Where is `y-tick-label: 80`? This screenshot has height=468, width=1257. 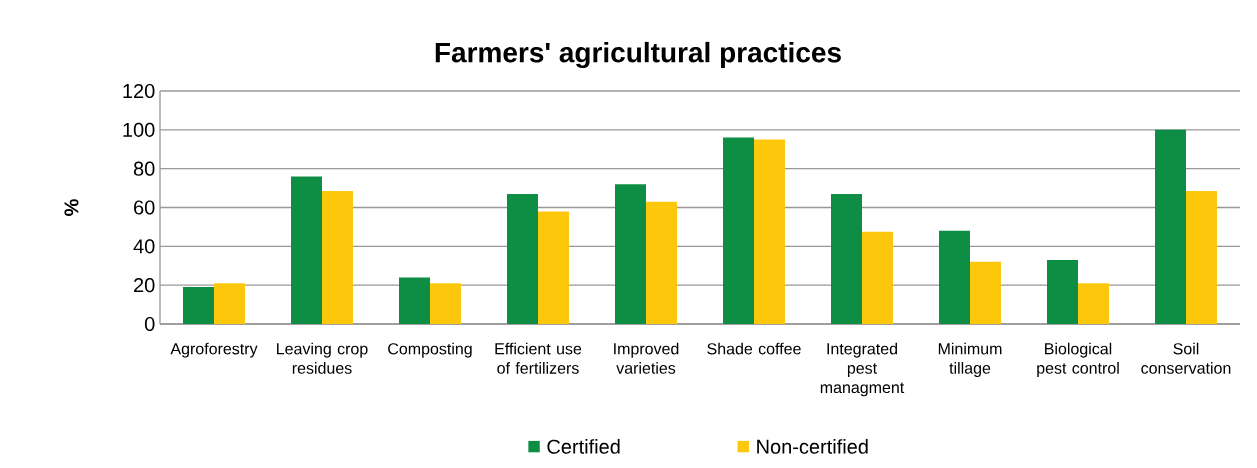 y-tick-label: 80 is located at coordinates (144, 168).